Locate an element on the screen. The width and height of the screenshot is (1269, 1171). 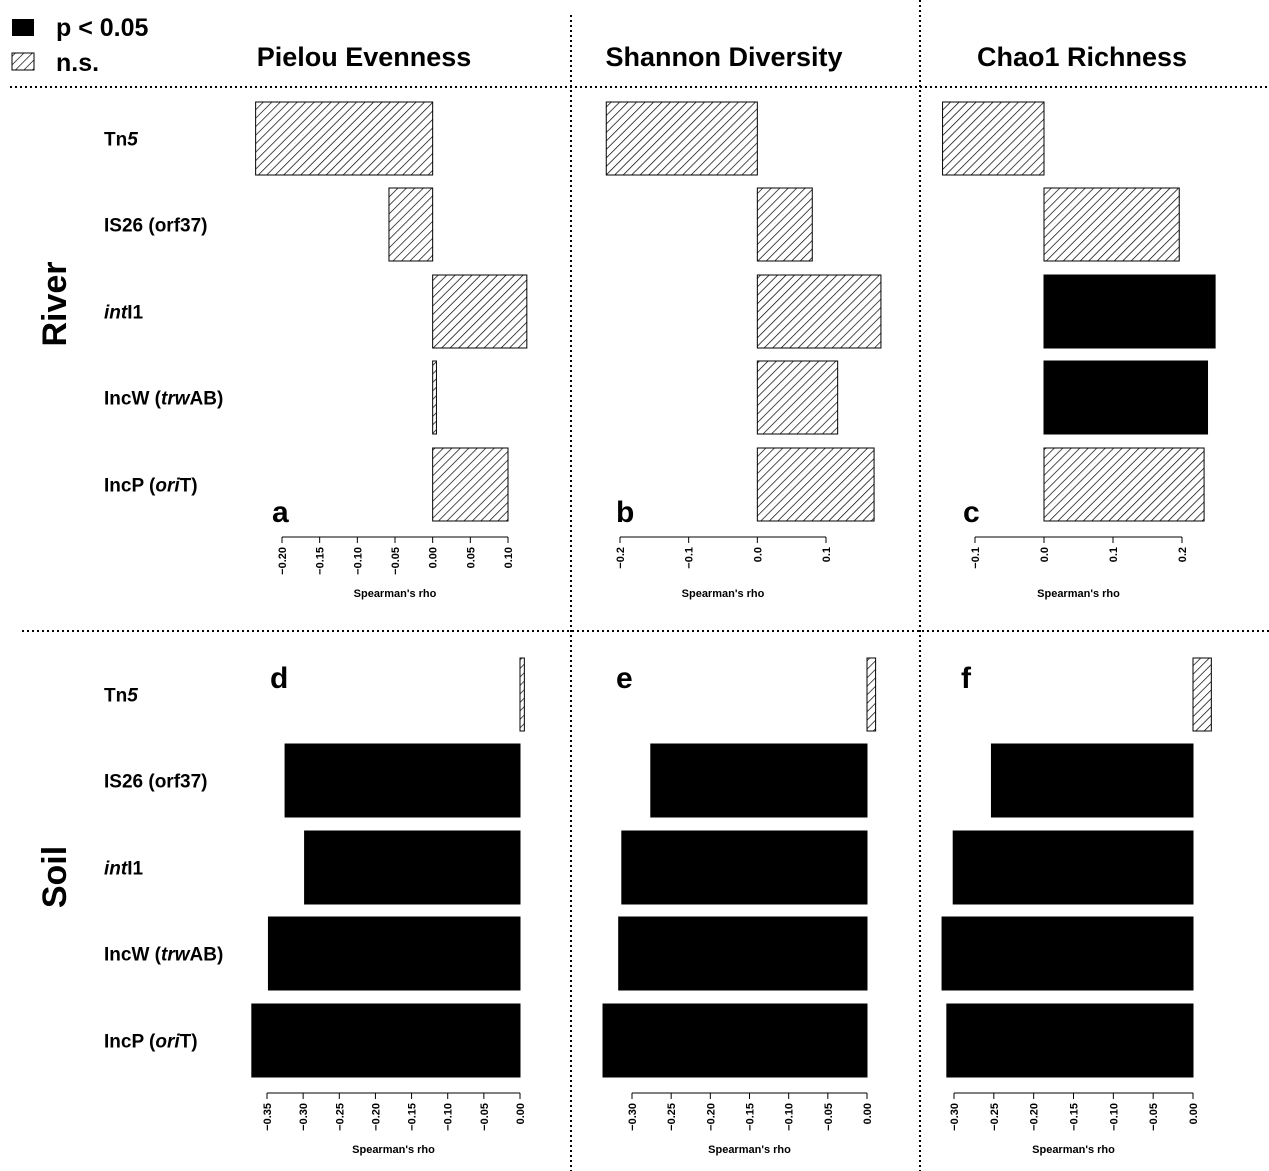
category-label-river-5: IncP (oriT) is located at coordinates (151, 486).